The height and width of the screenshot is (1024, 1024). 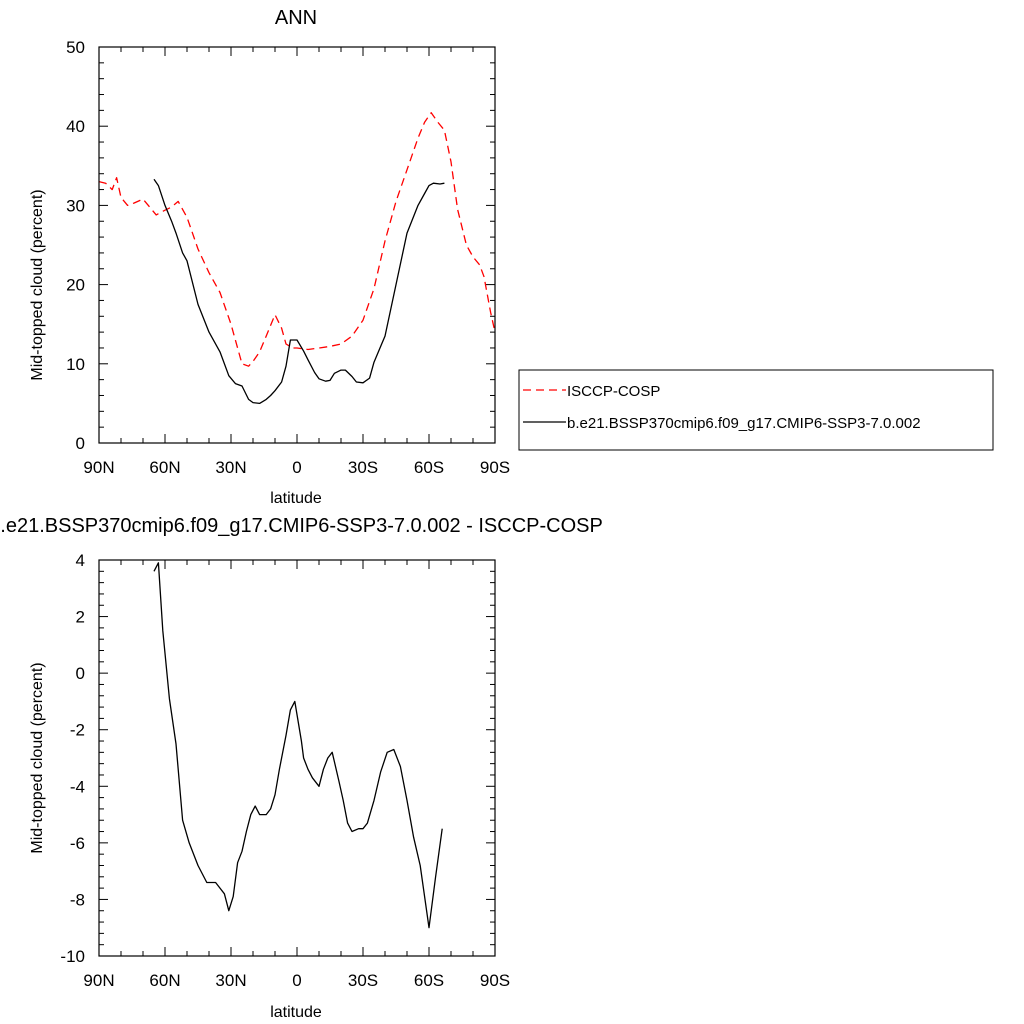 I want to click on y-tick-label: -8, so click(x=77, y=899).